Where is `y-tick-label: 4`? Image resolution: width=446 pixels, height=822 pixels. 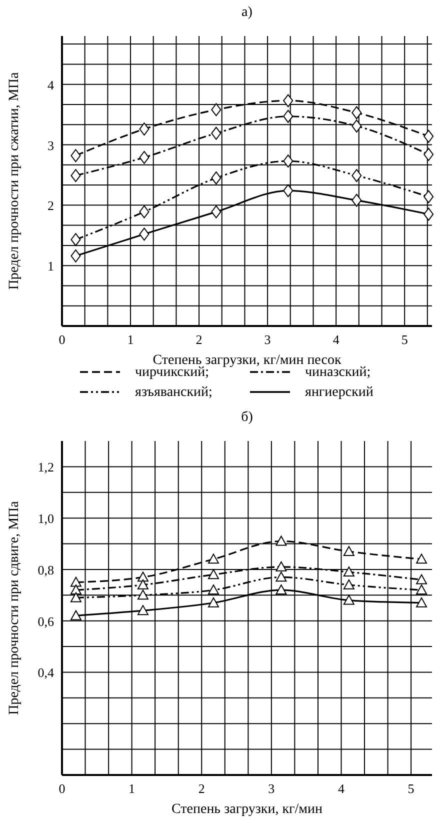 y-tick-label: 4 is located at coordinates (51, 84).